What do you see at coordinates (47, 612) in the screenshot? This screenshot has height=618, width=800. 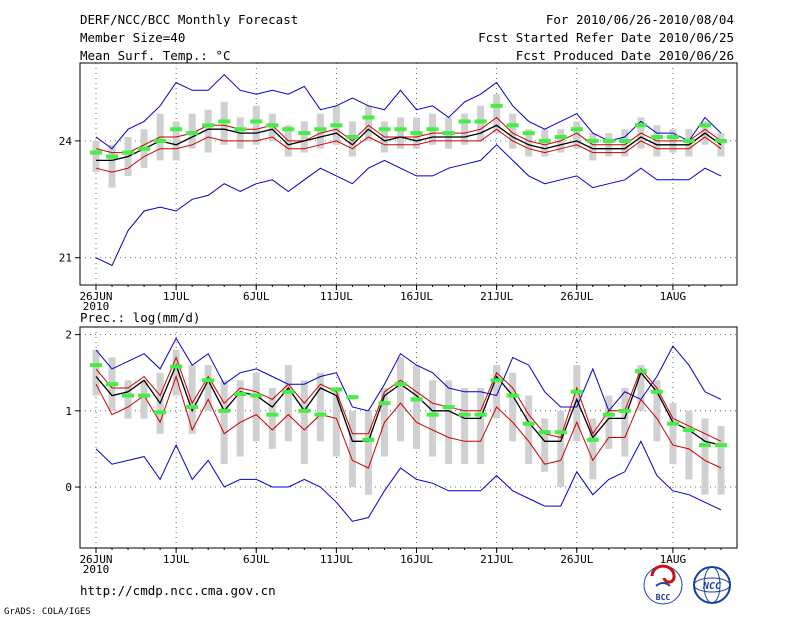 I see `grads-credit: GrADS: COLA/IGES` at bounding box center [47, 612].